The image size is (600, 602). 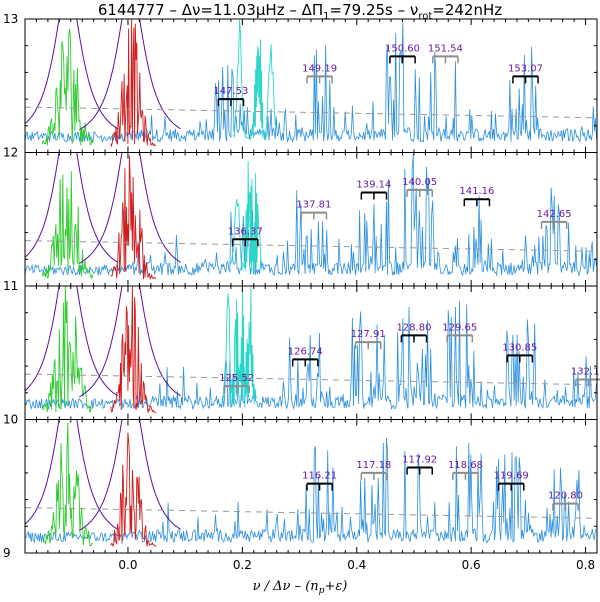 I want to click on title-part-6: rot, so click(x=425, y=16).